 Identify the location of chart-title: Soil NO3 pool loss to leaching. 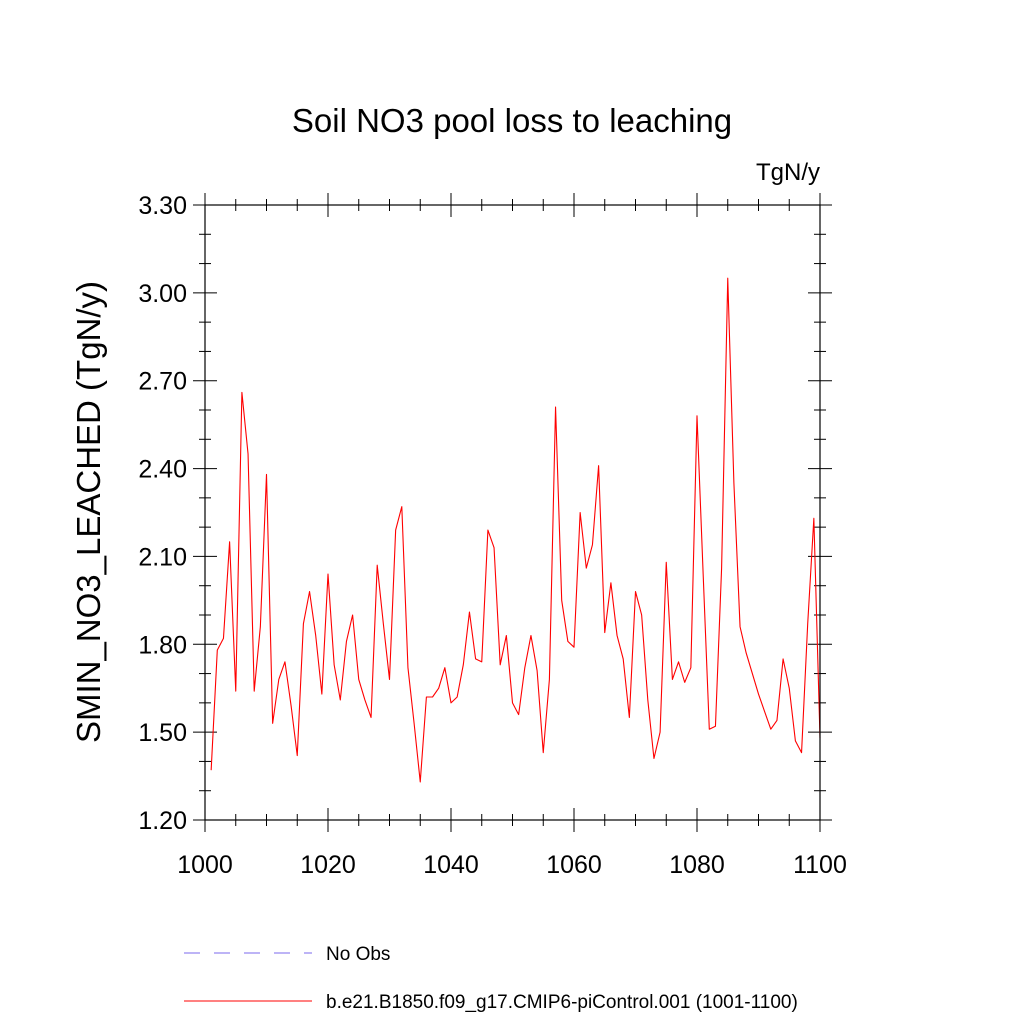
(512, 120).